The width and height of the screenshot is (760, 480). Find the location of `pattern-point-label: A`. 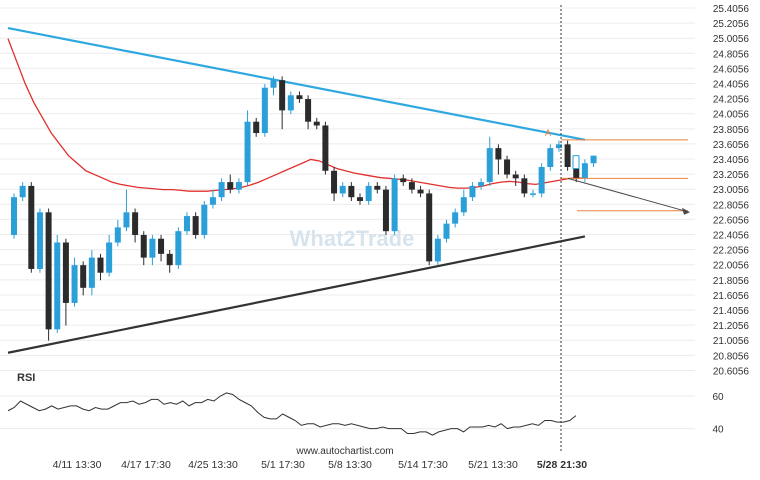

pattern-point-label: A is located at coordinates (548, 133).